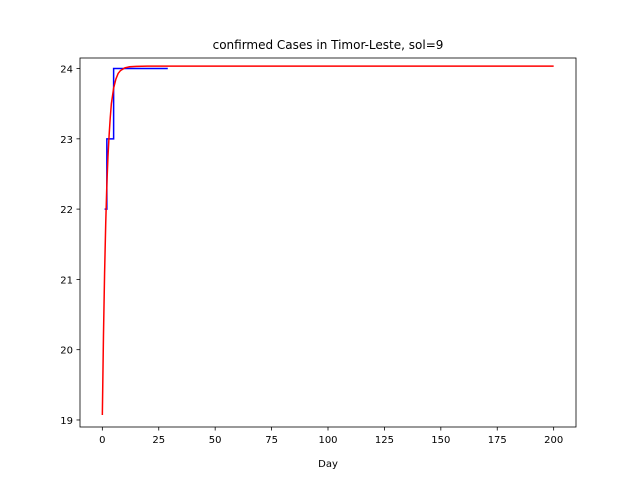 This screenshot has height=480, width=640. What do you see at coordinates (66, 210) in the screenshot?
I see `y-tick-label-22: 22` at bounding box center [66, 210].